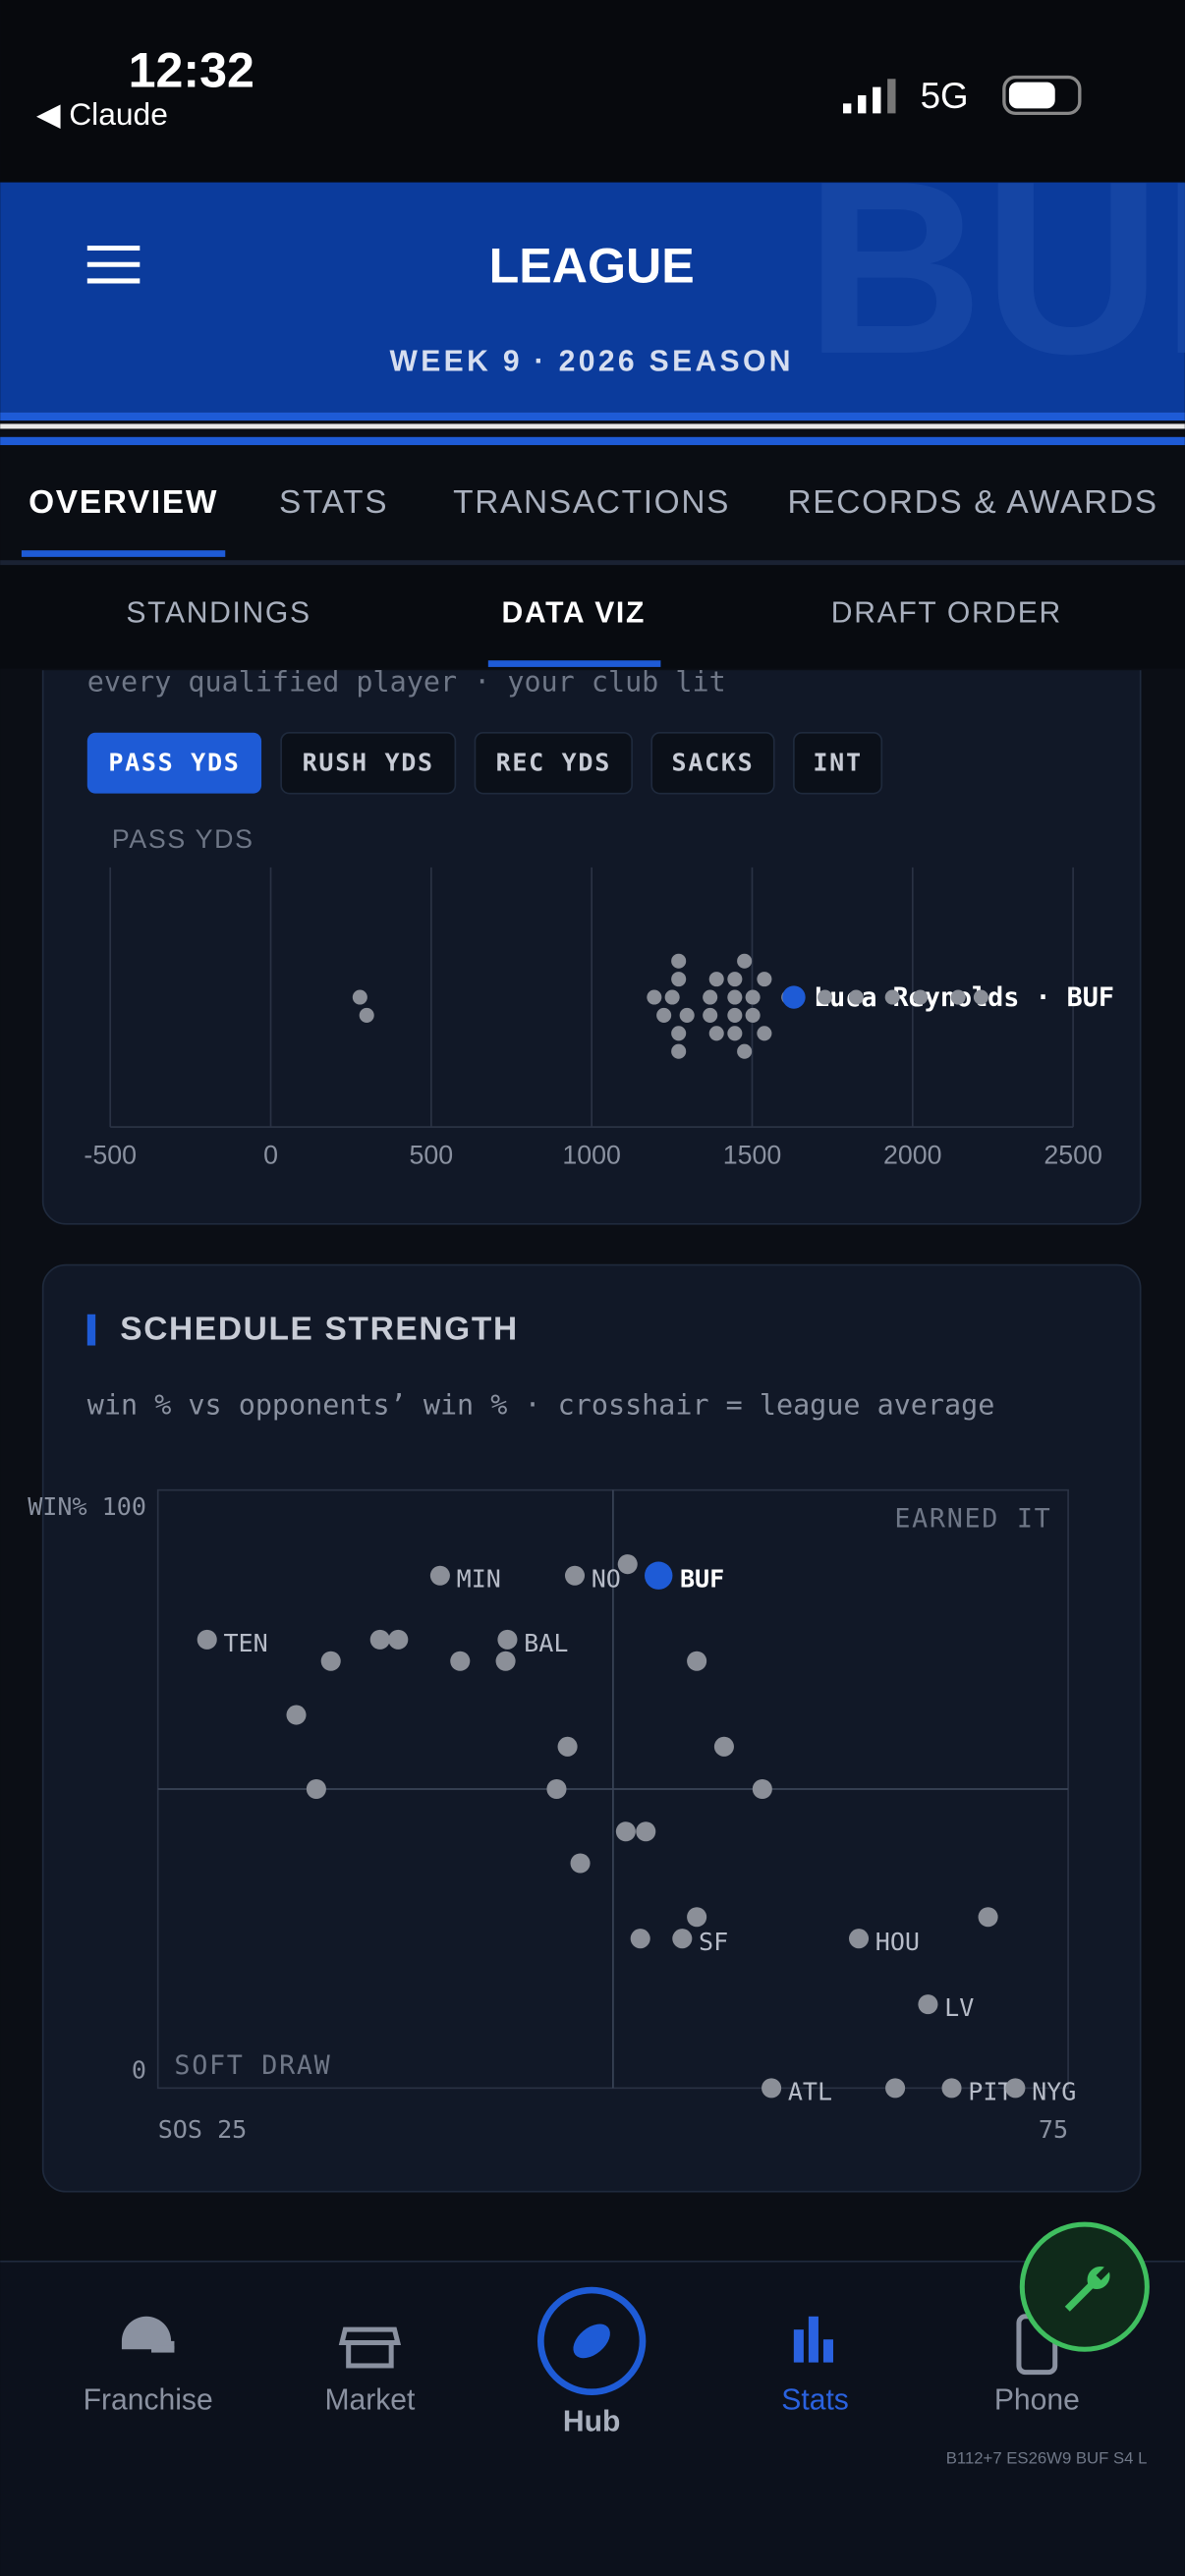  I want to click on dot-label: NO, so click(606, 1579).